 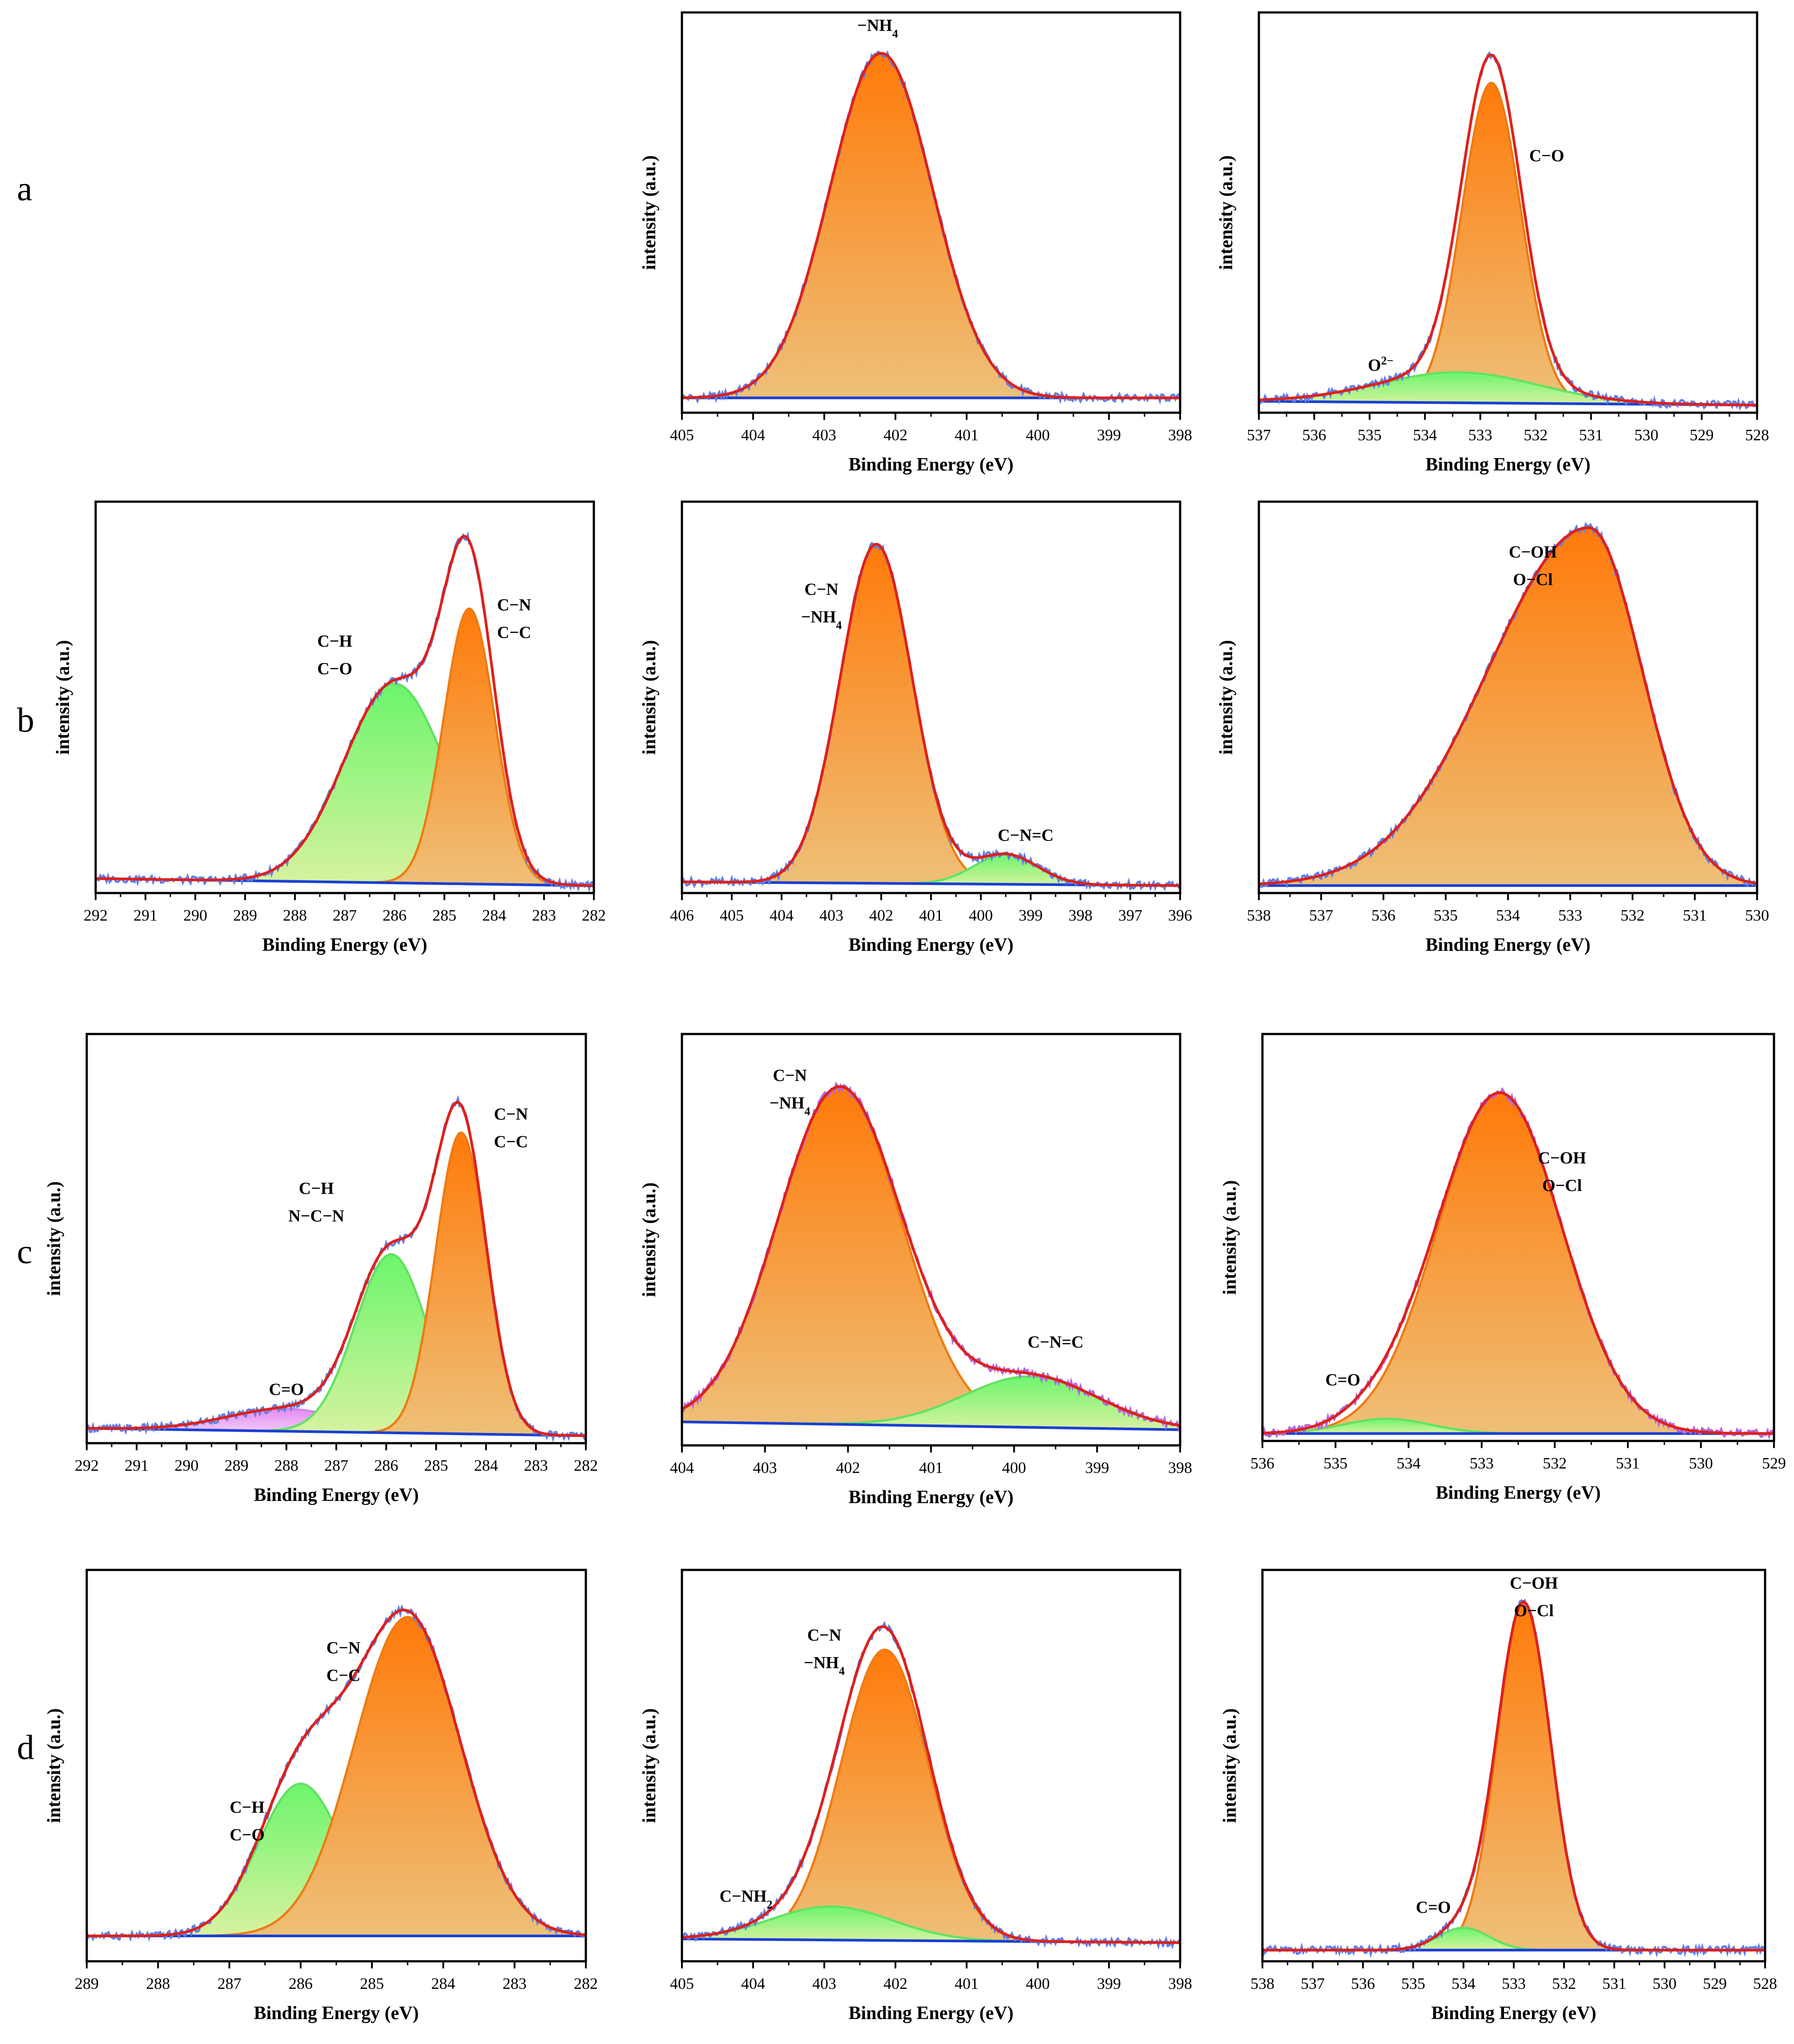 What do you see at coordinates (96, 915) in the screenshot?
I see `x-tick-label: 292` at bounding box center [96, 915].